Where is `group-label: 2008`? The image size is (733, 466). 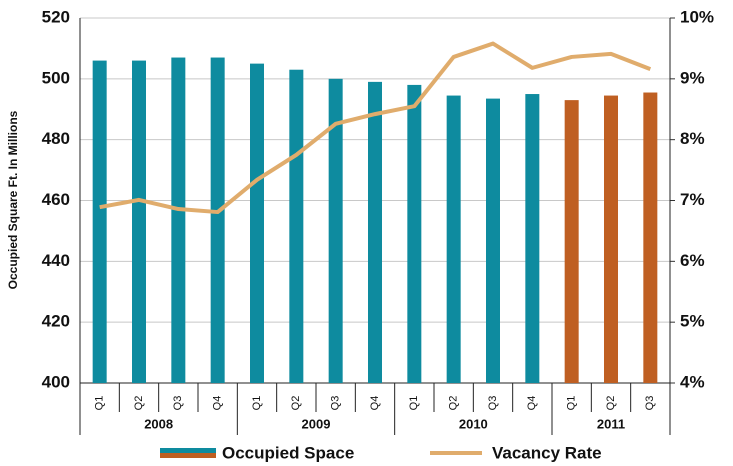 group-label: 2008 is located at coordinates (158, 423).